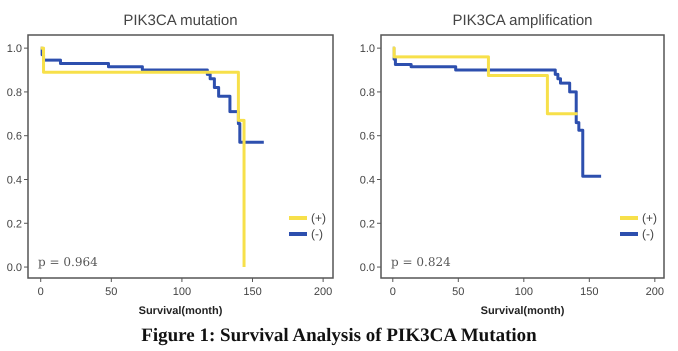  What do you see at coordinates (421, 262) in the screenshot?
I see `annotation: p = 0.824` at bounding box center [421, 262].